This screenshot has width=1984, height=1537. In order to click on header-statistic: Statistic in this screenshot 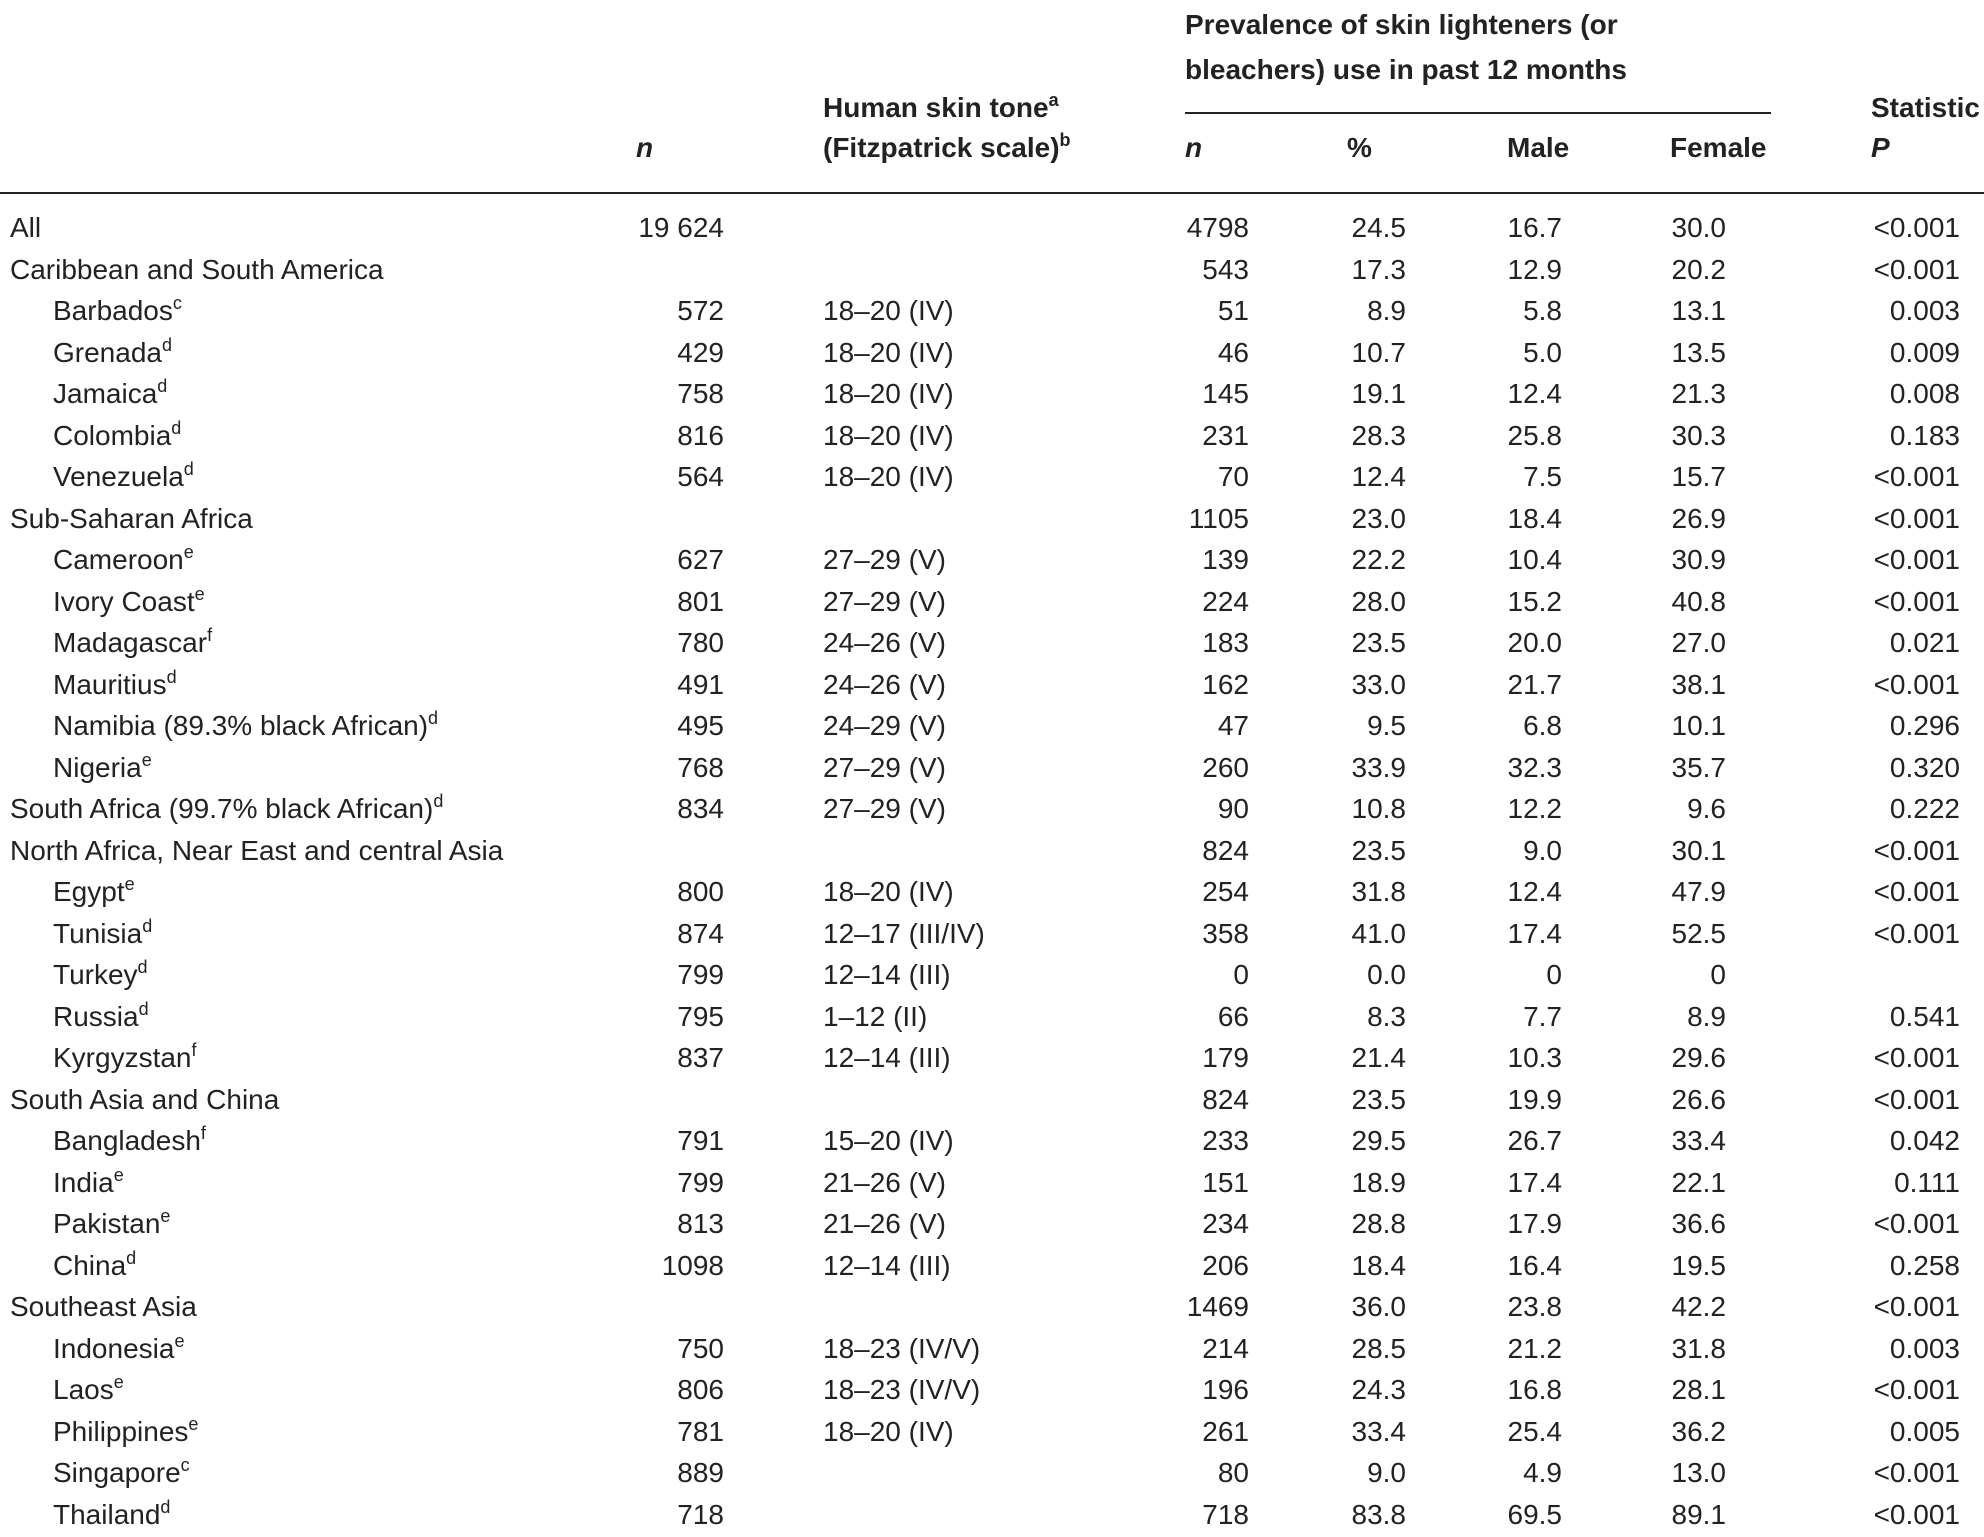, I will do `click(1925, 107)`.